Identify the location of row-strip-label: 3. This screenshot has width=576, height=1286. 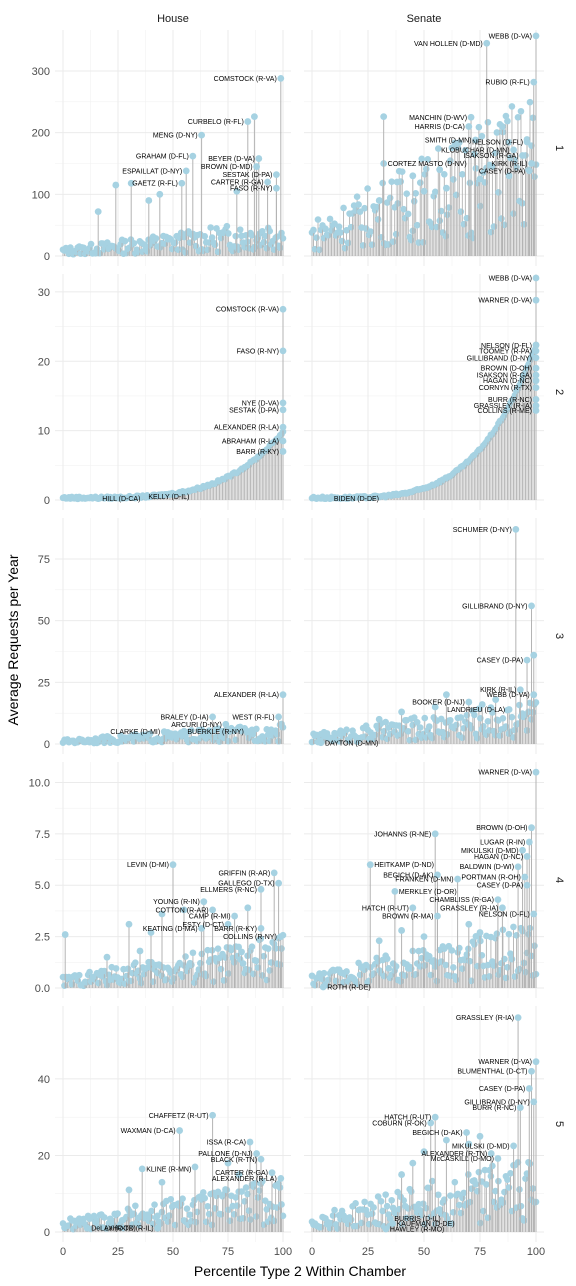
(559, 636).